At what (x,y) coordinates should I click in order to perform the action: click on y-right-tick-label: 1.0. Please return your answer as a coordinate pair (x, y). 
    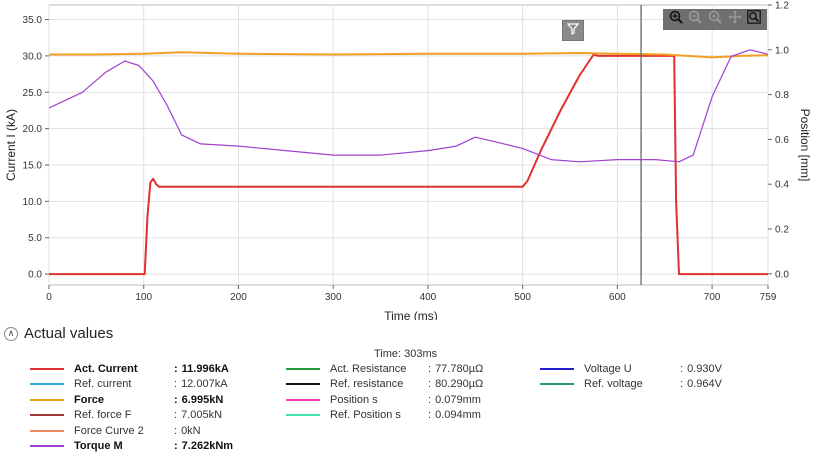
    Looking at the image, I should click on (782, 50).